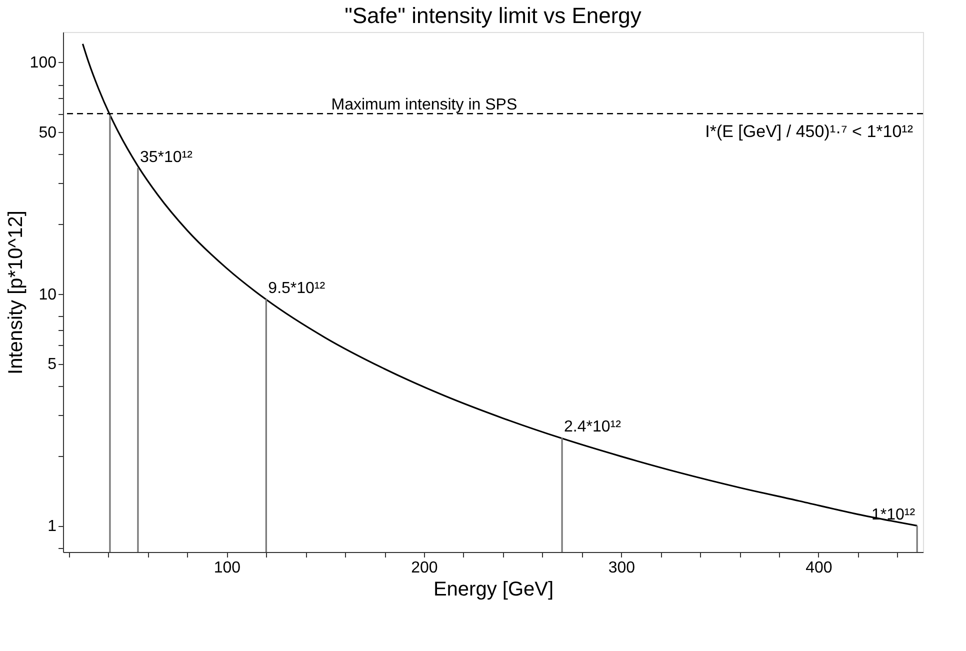 The image size is (966, 651). What do you see at coordinates (424, 568) in the screenshot?
I see `x-tick-label: 200` at bounding box center [424, 568].